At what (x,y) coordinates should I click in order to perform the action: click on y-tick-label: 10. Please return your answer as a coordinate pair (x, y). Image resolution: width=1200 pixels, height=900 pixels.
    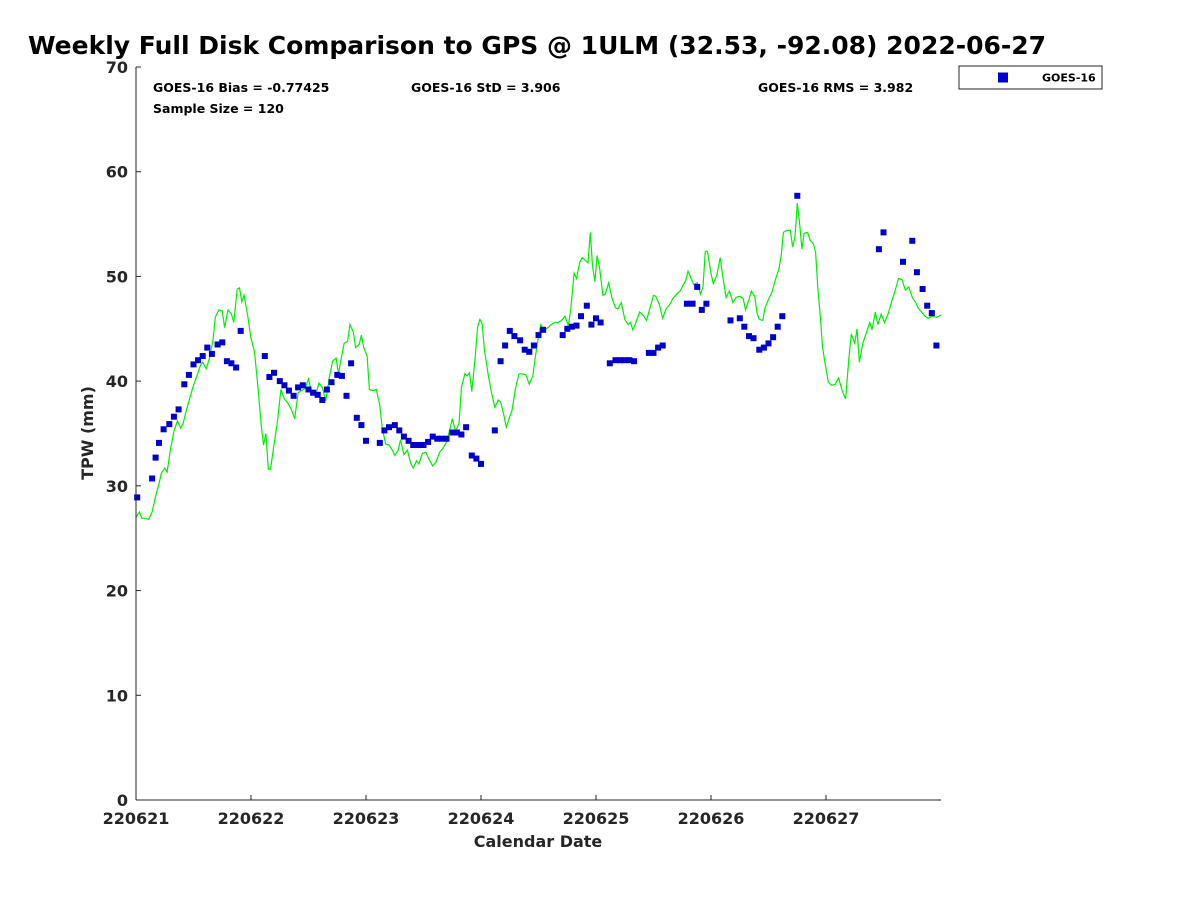
    Looking at the image, I should click on (117, 695).